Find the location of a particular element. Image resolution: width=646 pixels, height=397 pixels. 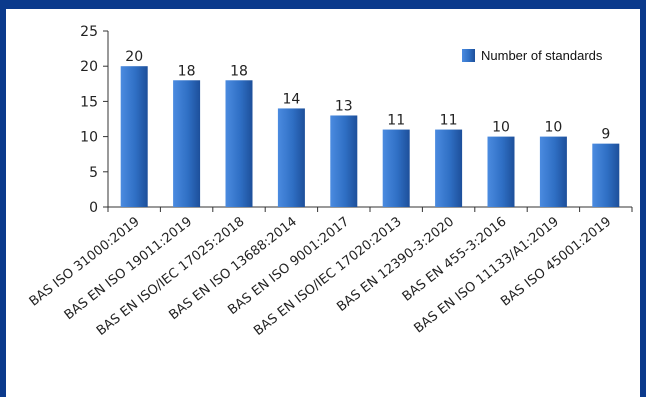

y-tick-label: 20 is located at coordinates (89, 67).